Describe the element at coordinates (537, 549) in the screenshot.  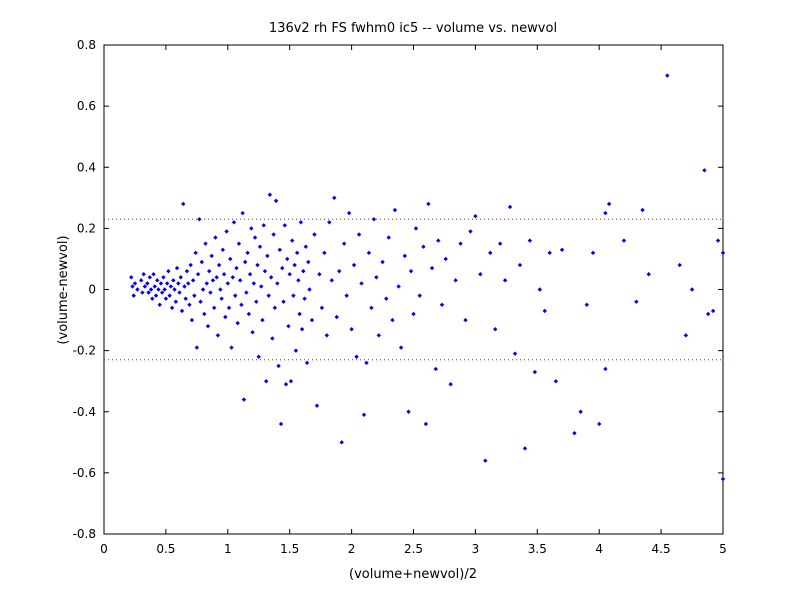
I see `x-tick-label: 3.5` at that location.